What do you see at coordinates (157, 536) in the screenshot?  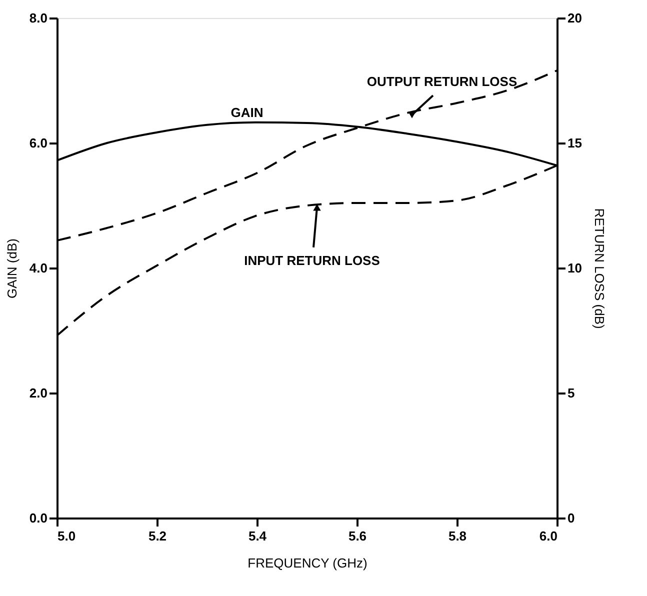 I see `x-tick-label: 5.2` at bounding box center [157, 536].